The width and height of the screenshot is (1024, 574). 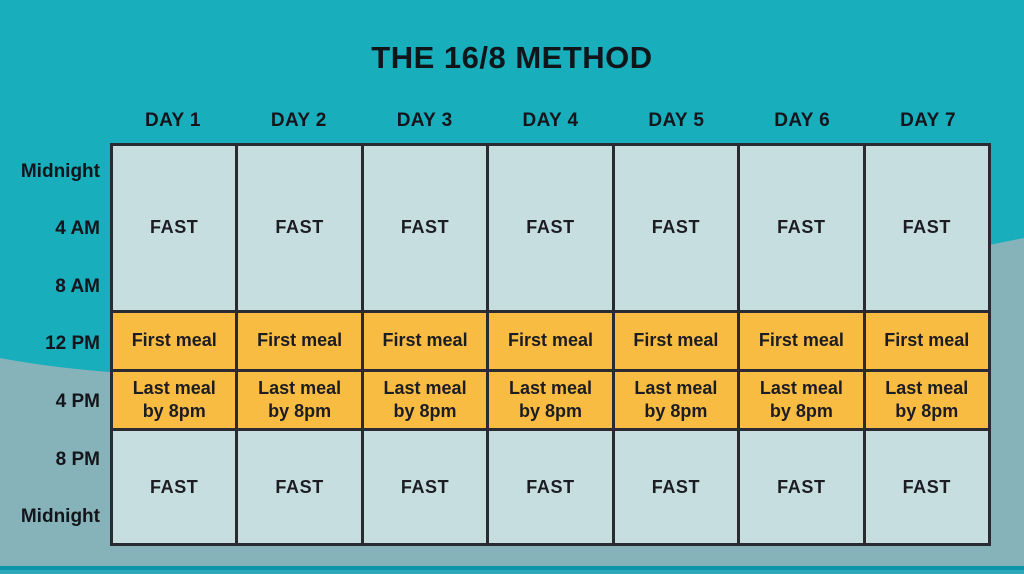 What do you see at coordinates (802, 120) in the screenshot?
I see `day-header-6: DAY 6` at bounding box center [802, 120].